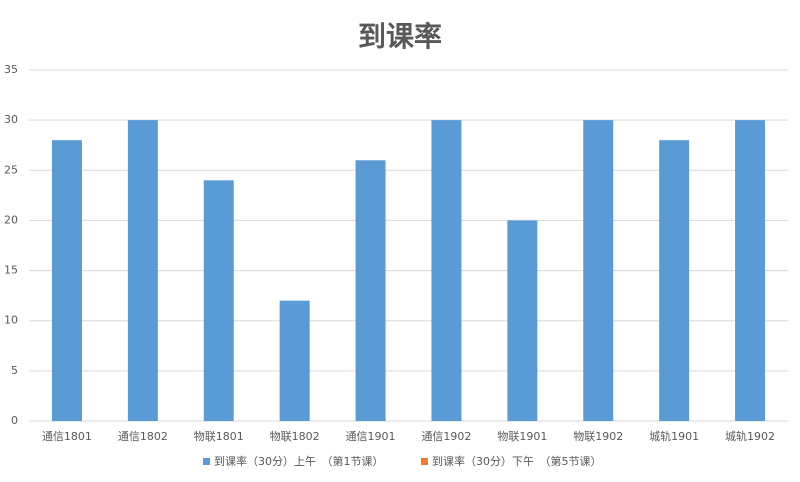 The image size is (800, 482). I want to click on x-tick-label: 城轨1902, so click(750, 436).